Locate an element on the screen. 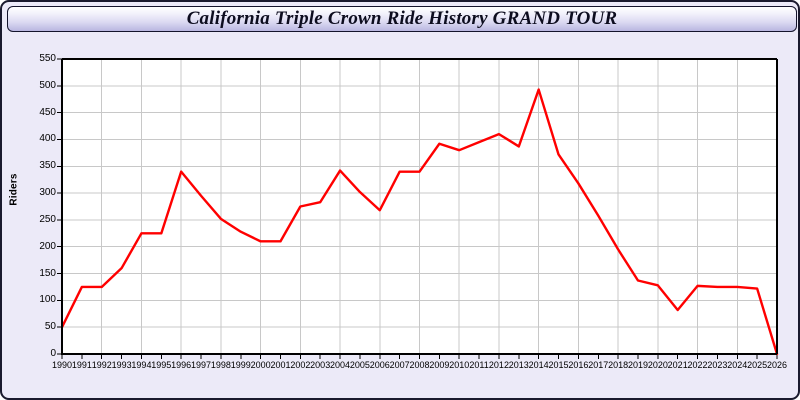 This screenshot has width=800, height=400. y-tick-label: 300 is located at coordinates (47, 193).